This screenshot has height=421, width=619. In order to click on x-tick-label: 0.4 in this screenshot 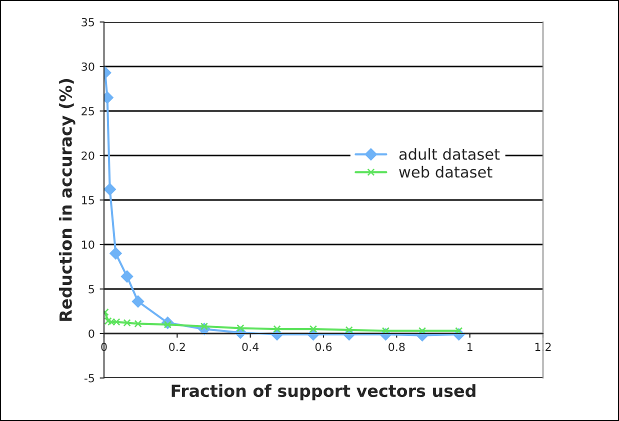, I will do `click(250, 347)`.